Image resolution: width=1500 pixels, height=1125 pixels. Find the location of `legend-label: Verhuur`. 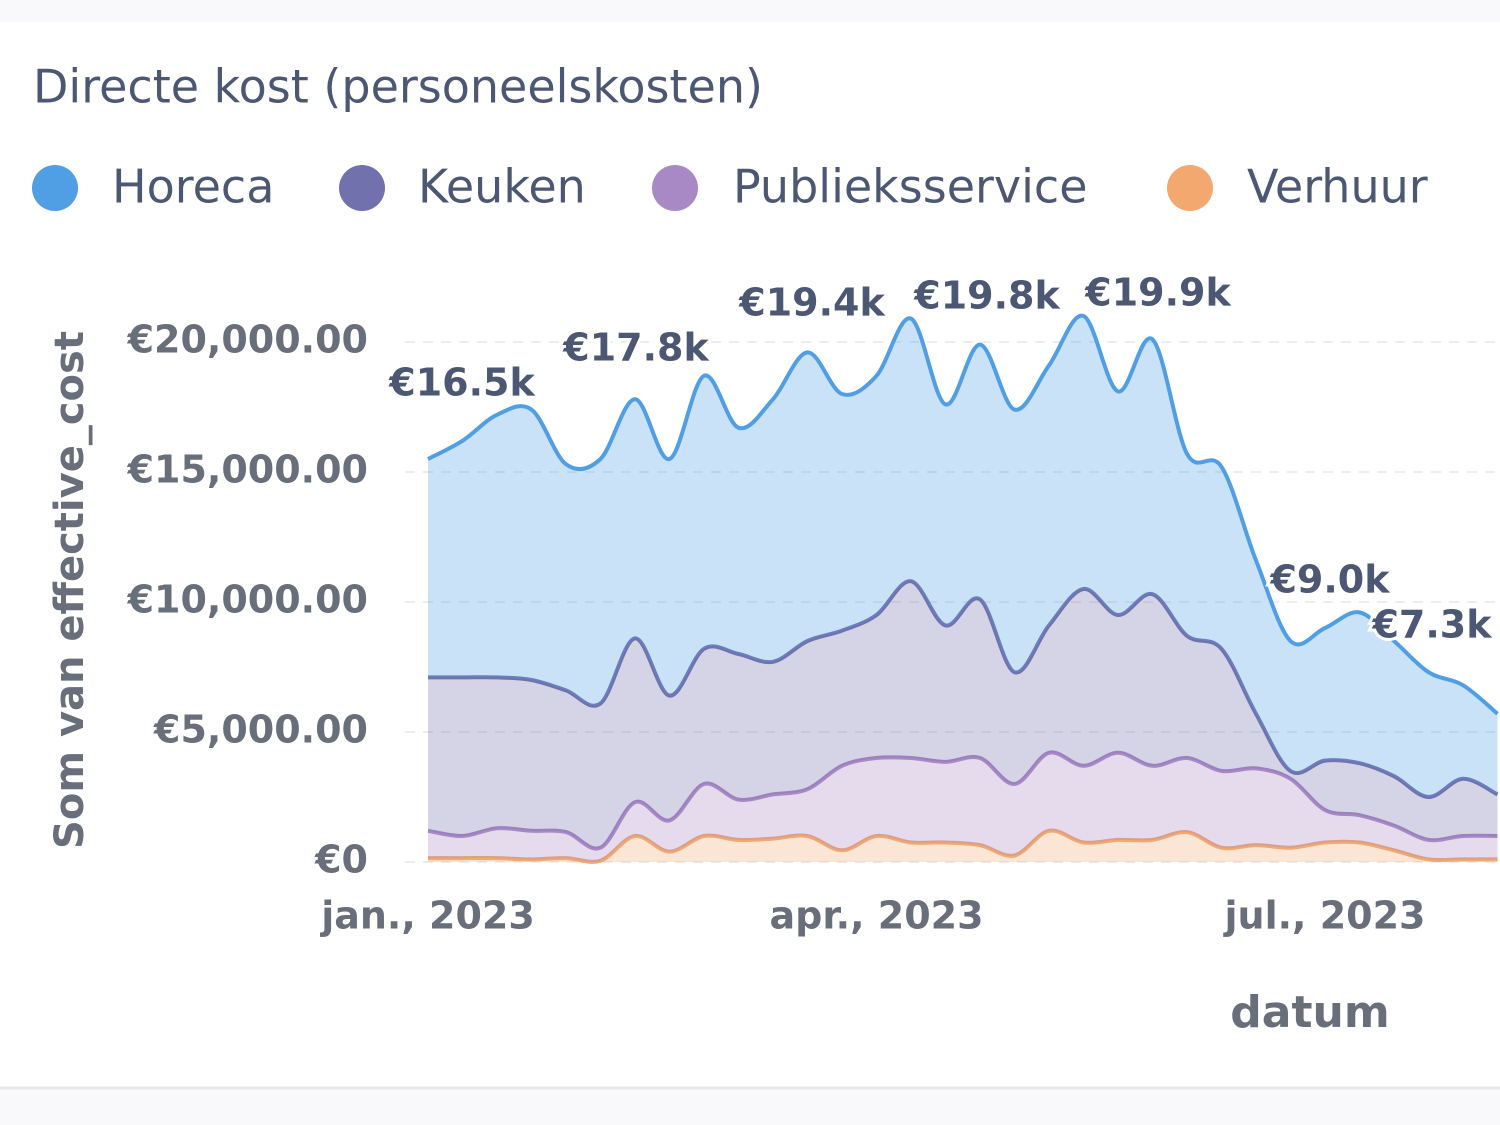

legend-label: Verhuur is located at coordinates (1337, 187).